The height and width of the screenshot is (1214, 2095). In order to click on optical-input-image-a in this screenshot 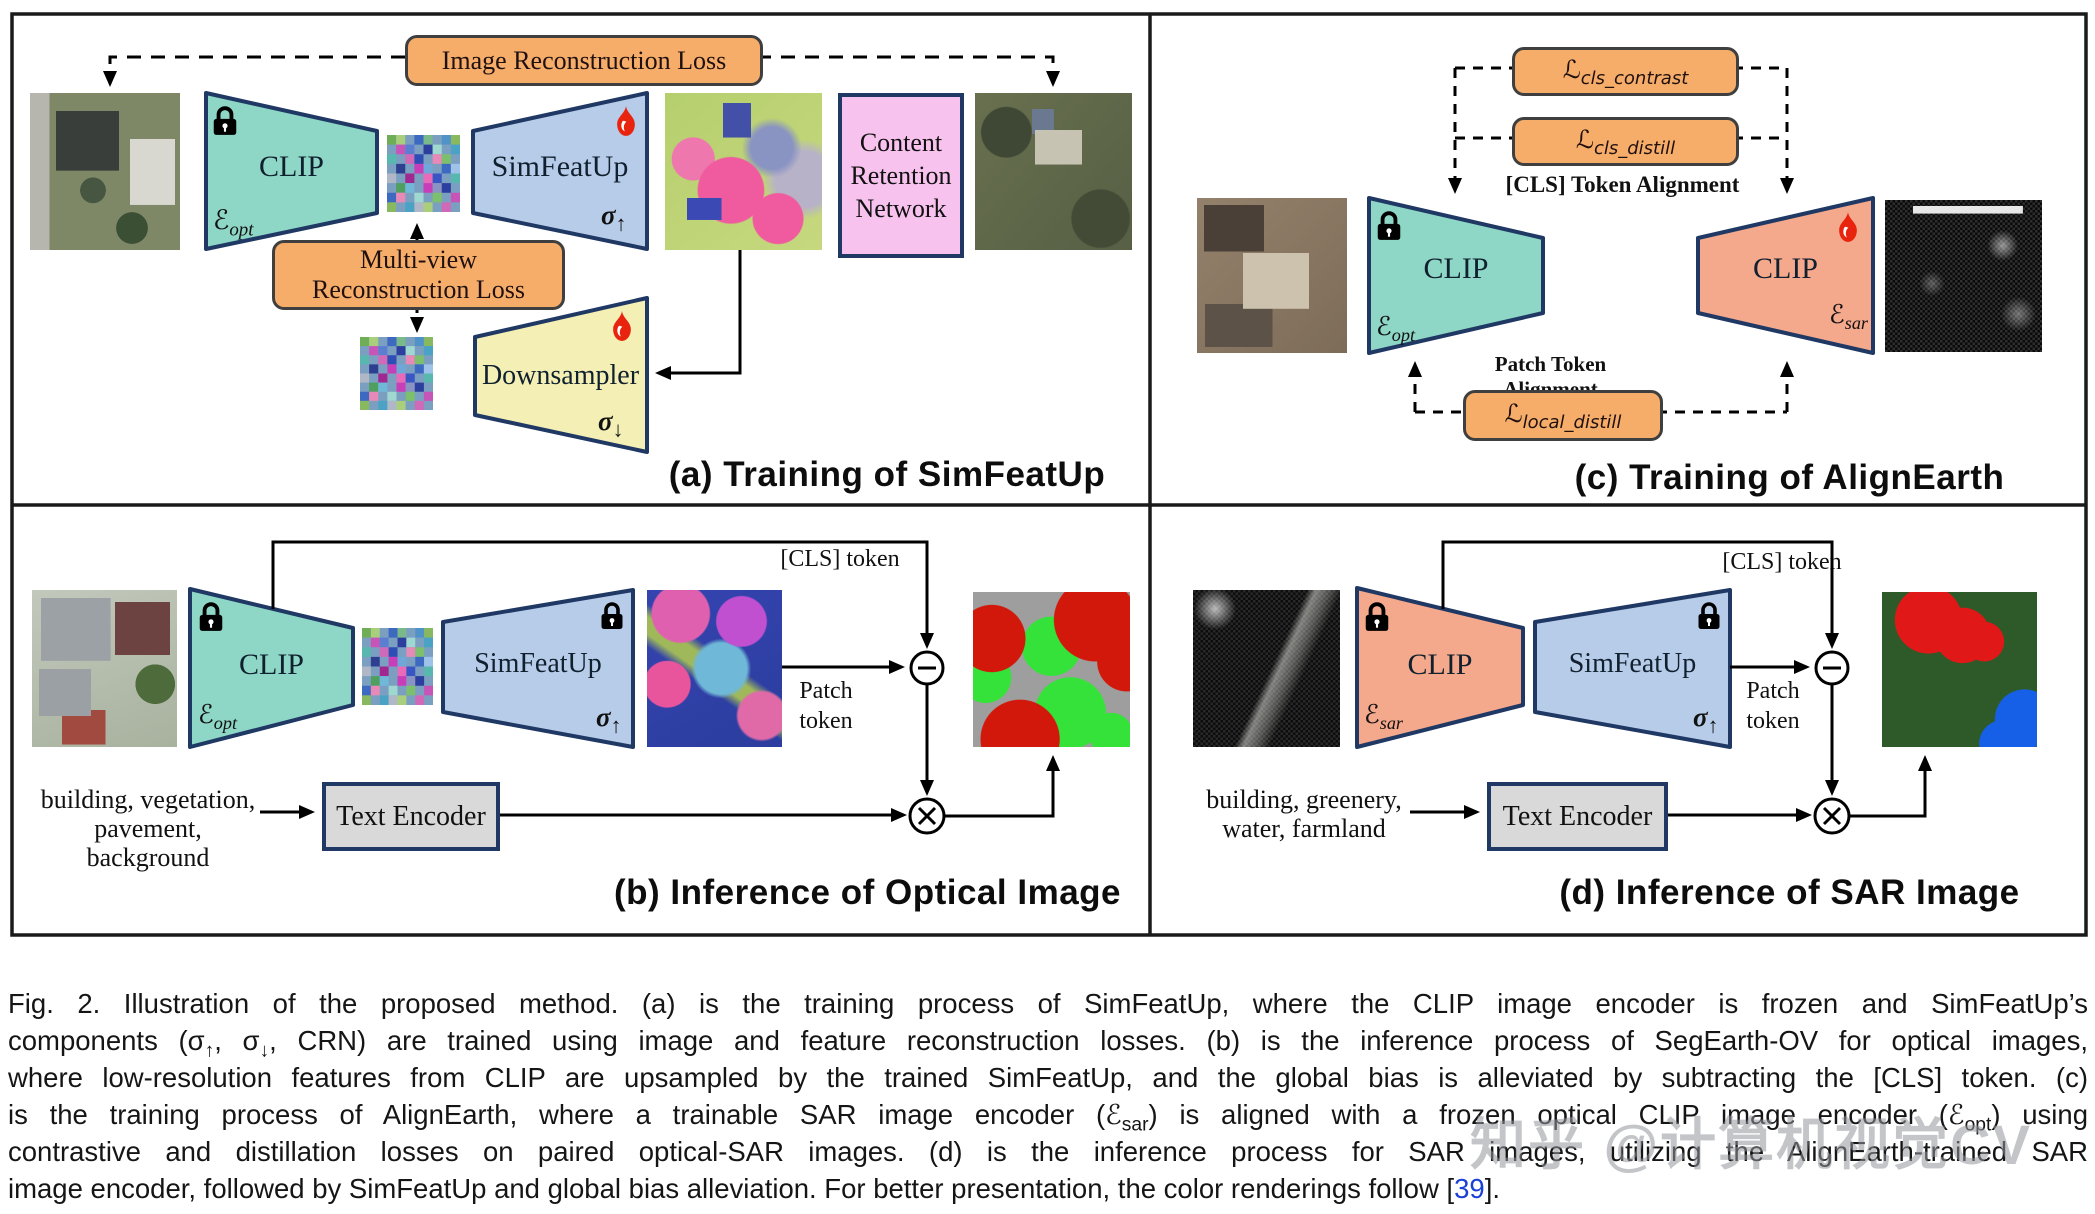, I will do `click(105, 171)`.